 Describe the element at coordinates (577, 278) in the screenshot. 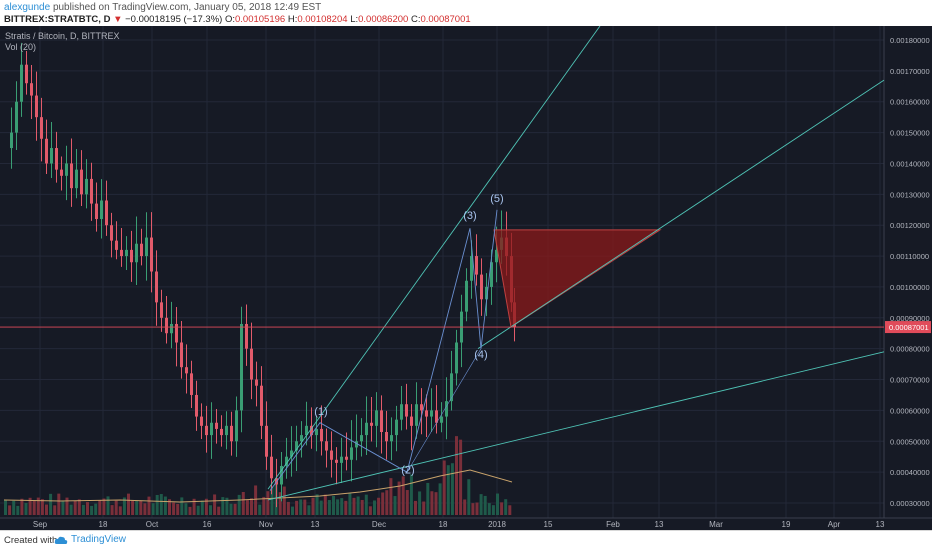

I see `triangle-pattern` at that location.